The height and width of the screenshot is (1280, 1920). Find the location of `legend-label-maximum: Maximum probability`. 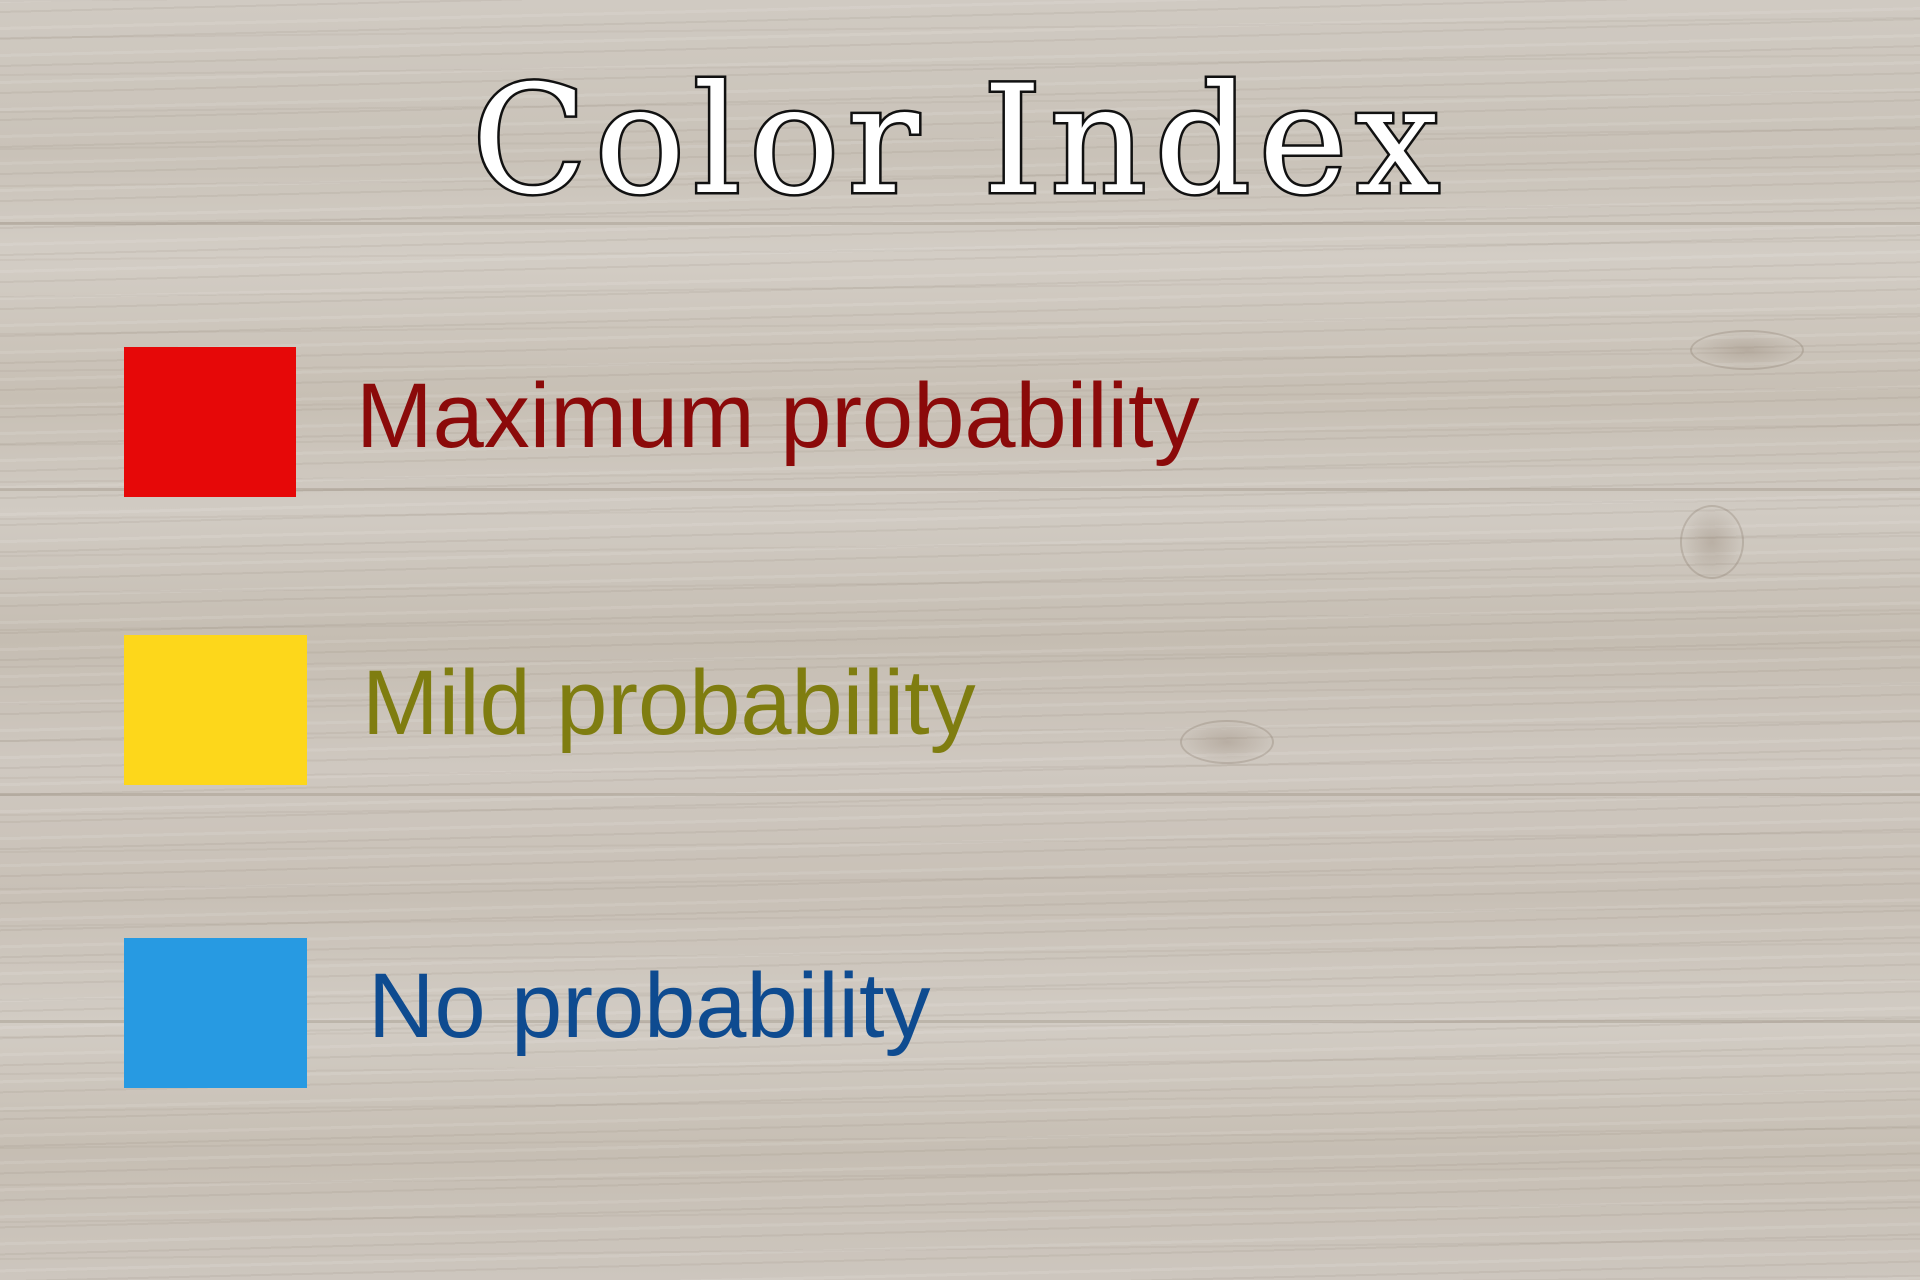

legend-label-maximum: Maximum probability is located at coordinates (778, 416).